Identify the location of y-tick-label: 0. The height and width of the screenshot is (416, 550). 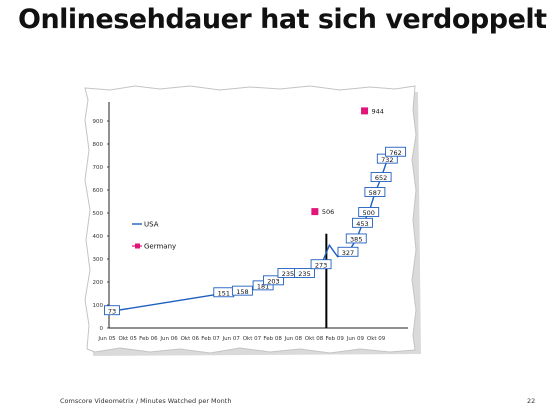
(102, 329).